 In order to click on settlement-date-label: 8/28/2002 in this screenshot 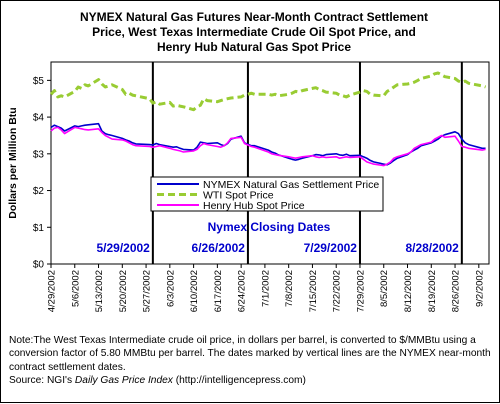, I will do `click(432, 248)`.